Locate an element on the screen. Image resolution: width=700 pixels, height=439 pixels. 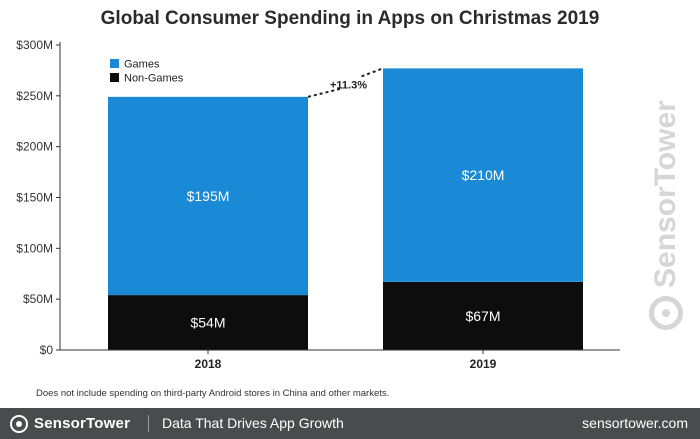
legend-label: Non-Games is located at coordinates (154, 79).